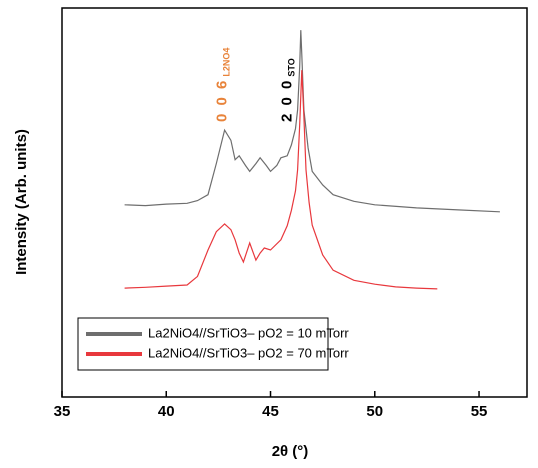 The width and height of the screenshot is (538, 468). I want to click on annotation: 2 0 0 STO, so click(287, 90).